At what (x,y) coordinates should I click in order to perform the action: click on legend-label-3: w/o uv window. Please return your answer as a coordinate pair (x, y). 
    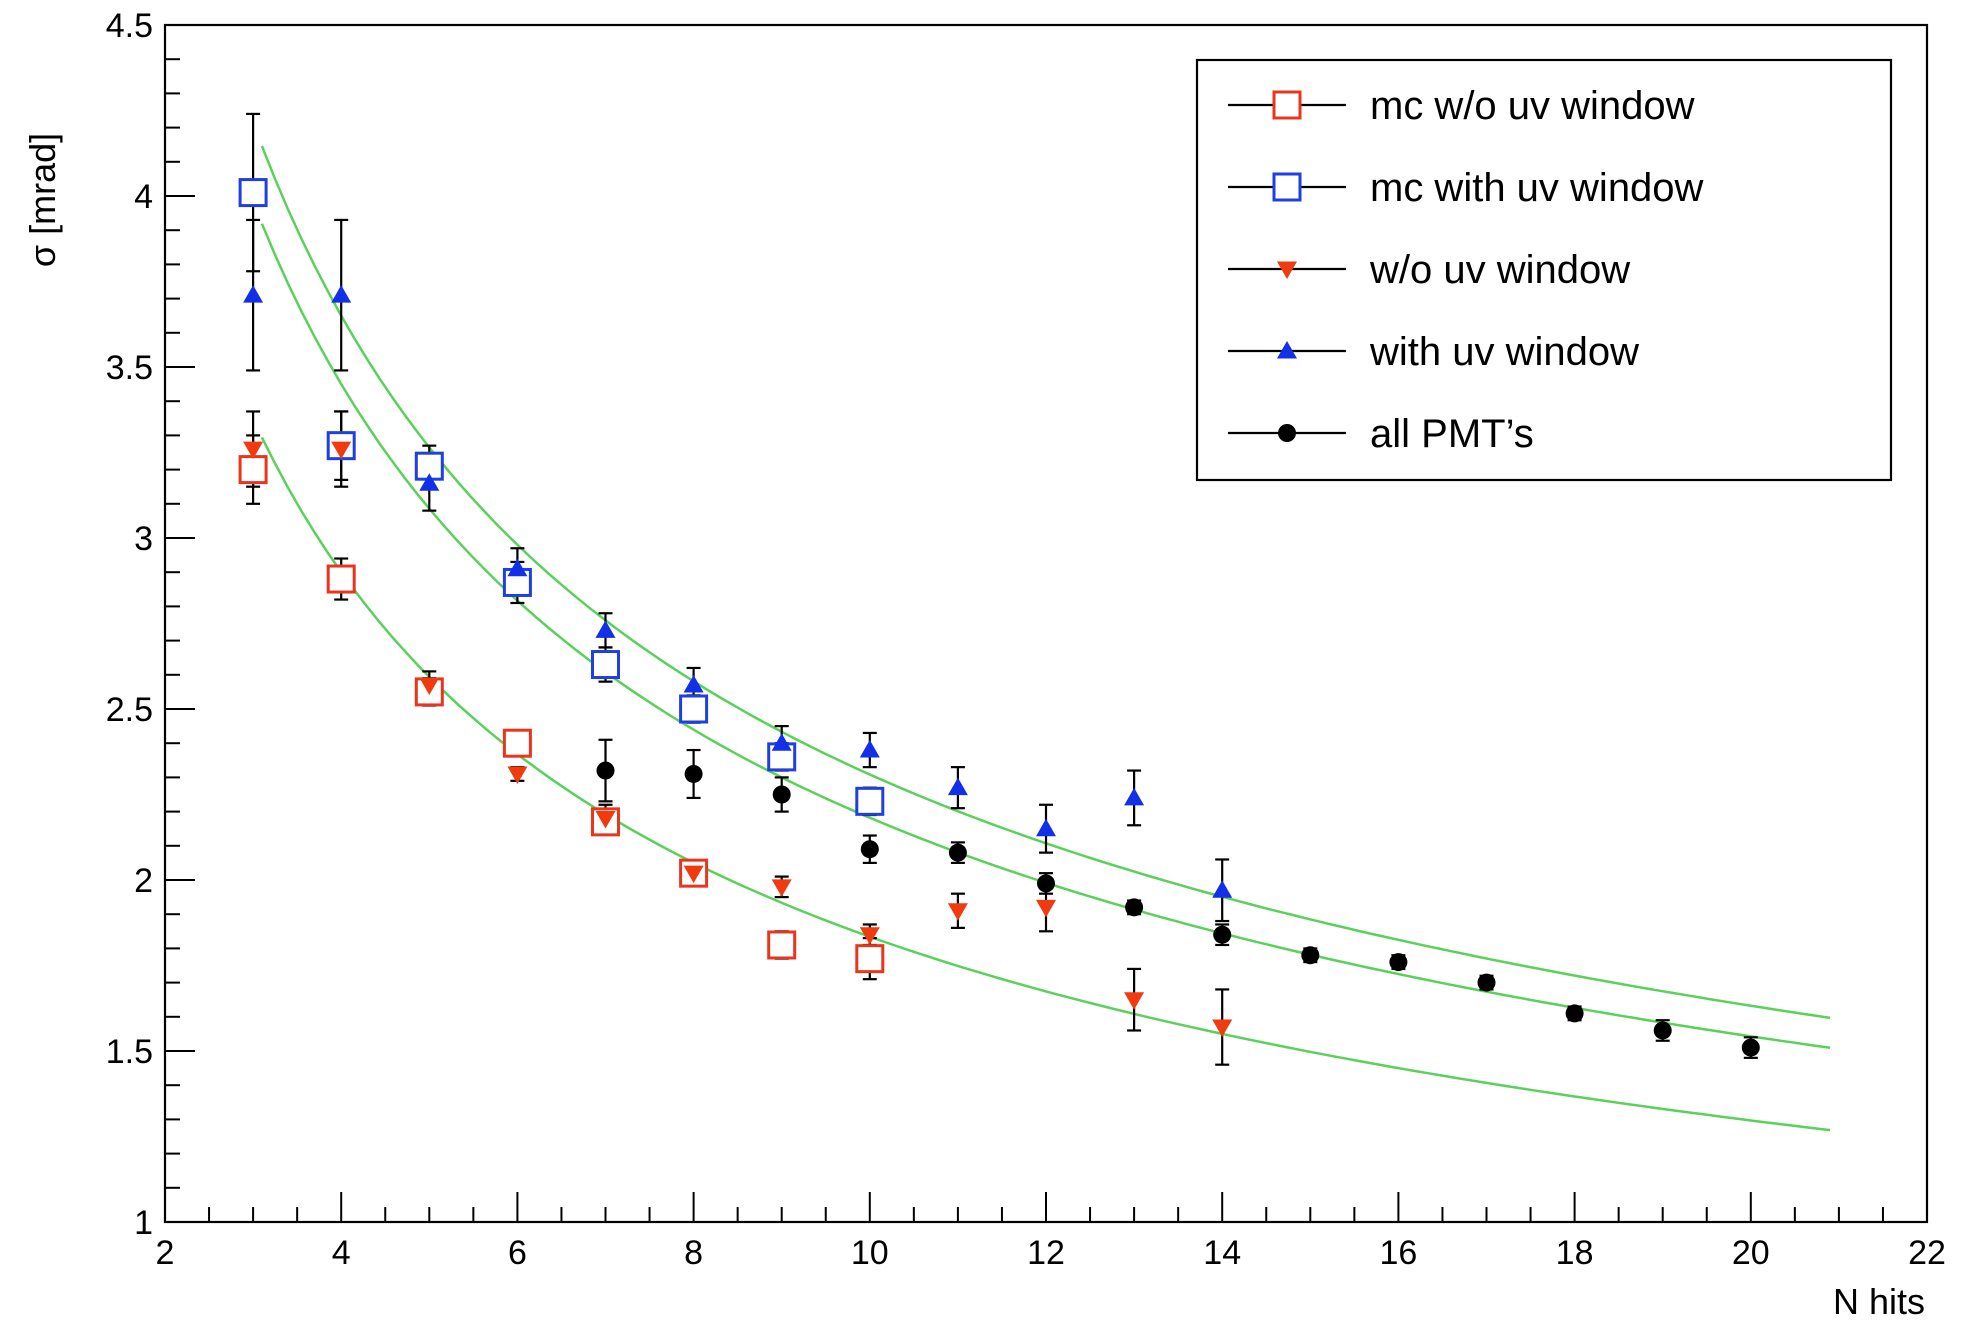
    Looking at the image, I should click on (1499, 270).